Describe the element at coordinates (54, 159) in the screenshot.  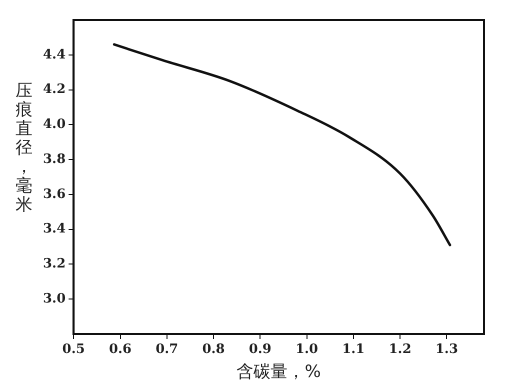
I see `y-tick-label: 3.8` at that location.